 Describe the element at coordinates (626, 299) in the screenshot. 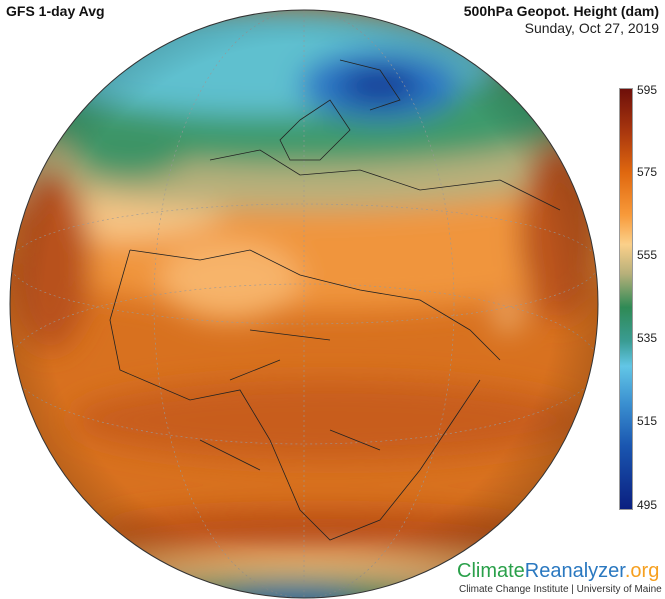

I see `colorbar` at that location.